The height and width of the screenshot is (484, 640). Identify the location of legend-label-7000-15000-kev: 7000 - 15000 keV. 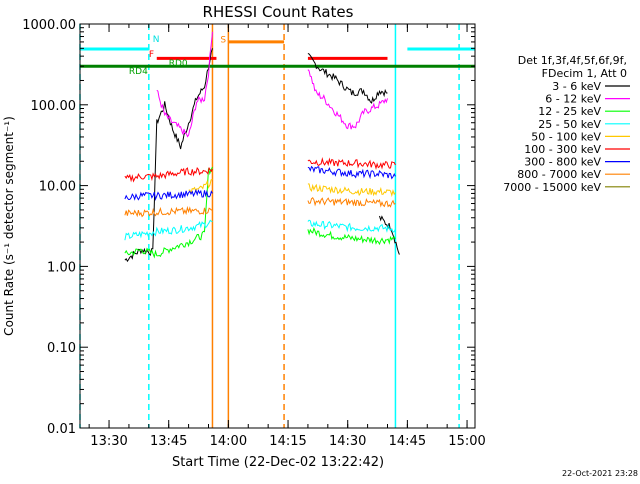
(552, 187).